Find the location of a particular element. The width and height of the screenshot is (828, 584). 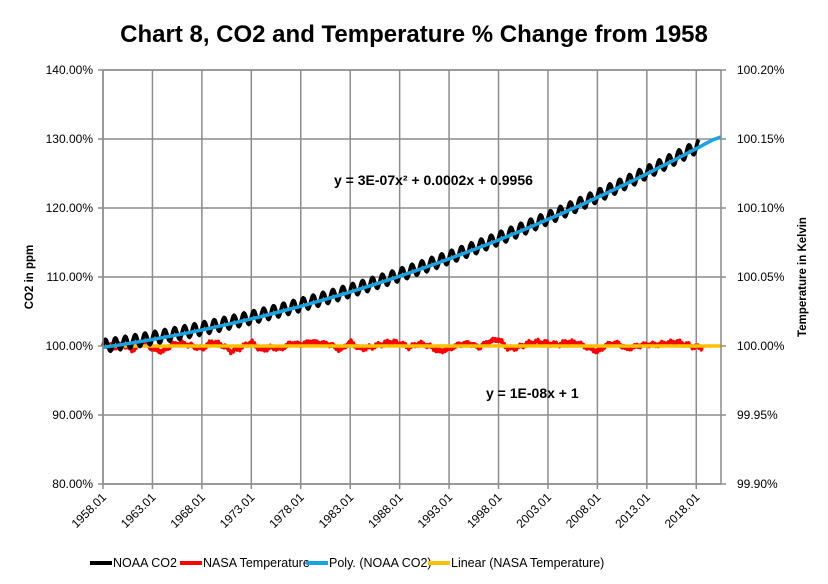

legend-label: Poly. (NOAA CO2) is located at coordinates (380, 563).